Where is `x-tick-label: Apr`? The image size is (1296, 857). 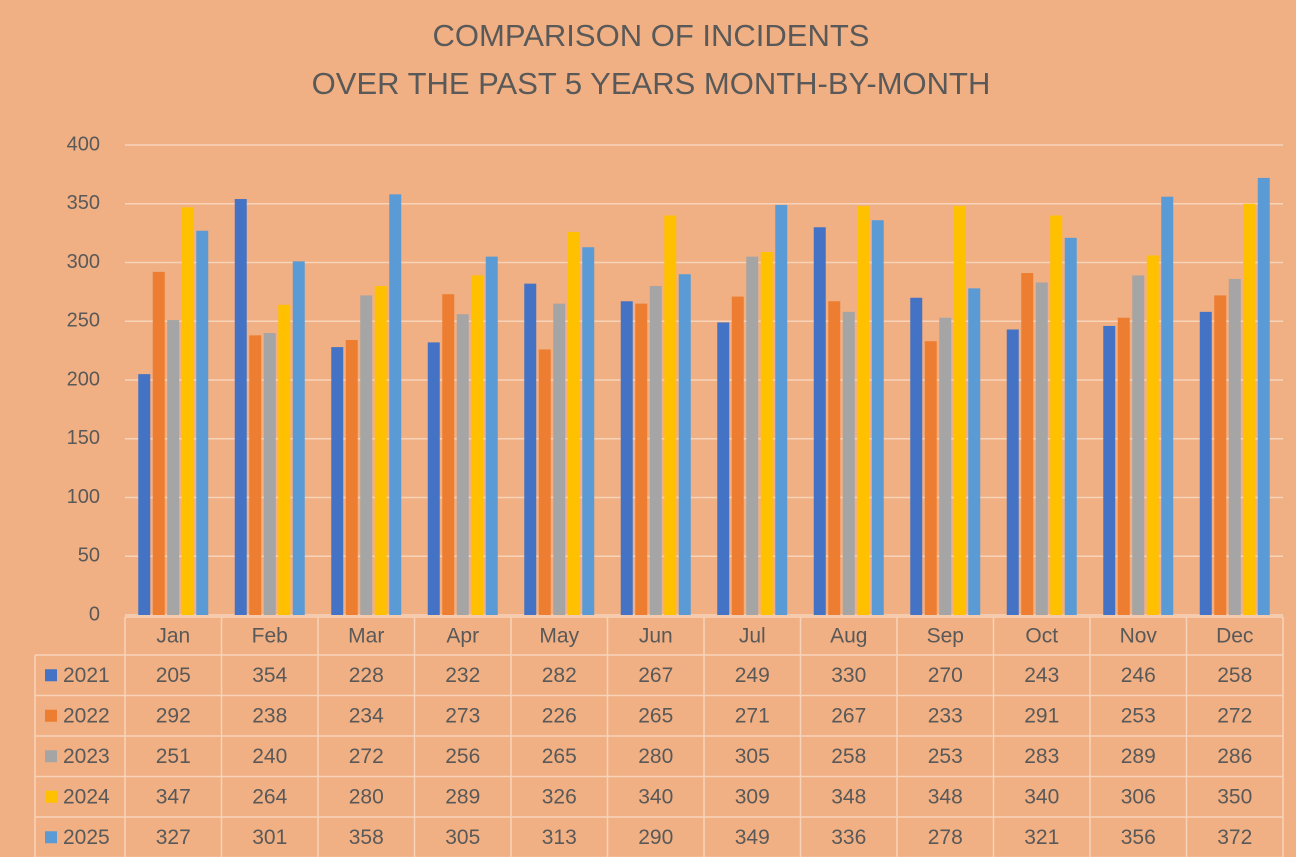 x-tick-label: Apr is located at coordinates (462, 636).